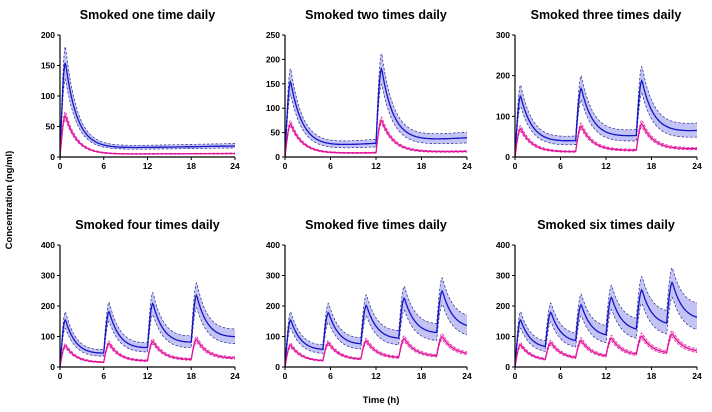 Image resolution: width=712 pixels, height=412 pixels. Describe the element at coordinates (9, 200) in the screenshot. I see `y-axis-label: Concentration (ng/ml)` at that location.